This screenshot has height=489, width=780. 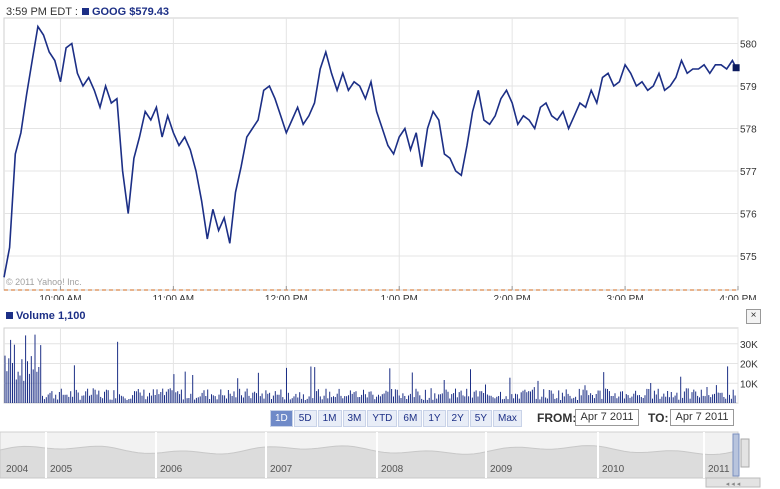 I want to click on volume-swatch, so click(x=9, y=315).